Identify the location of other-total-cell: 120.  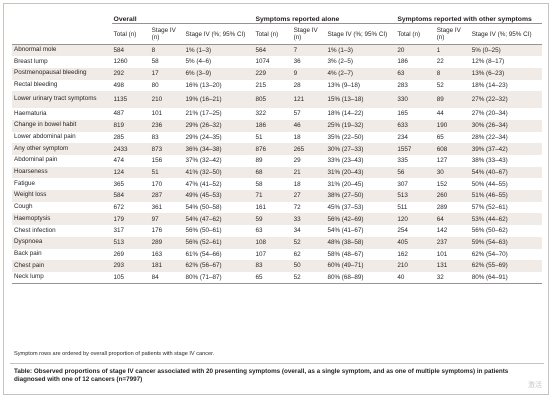
(415, 219).